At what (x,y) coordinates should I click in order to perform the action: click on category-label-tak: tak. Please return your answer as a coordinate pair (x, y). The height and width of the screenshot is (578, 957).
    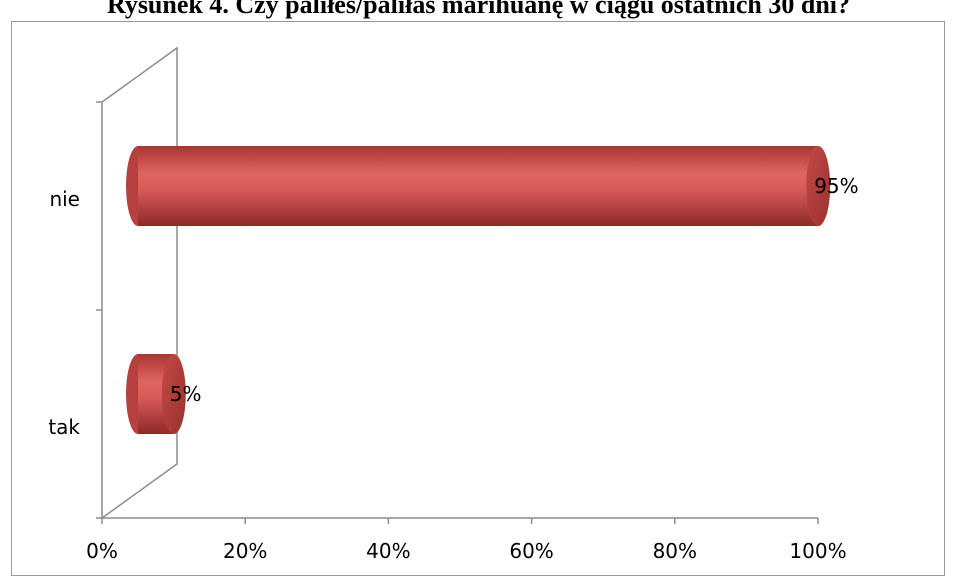
    Looking at the image, I should click on (64, 427).